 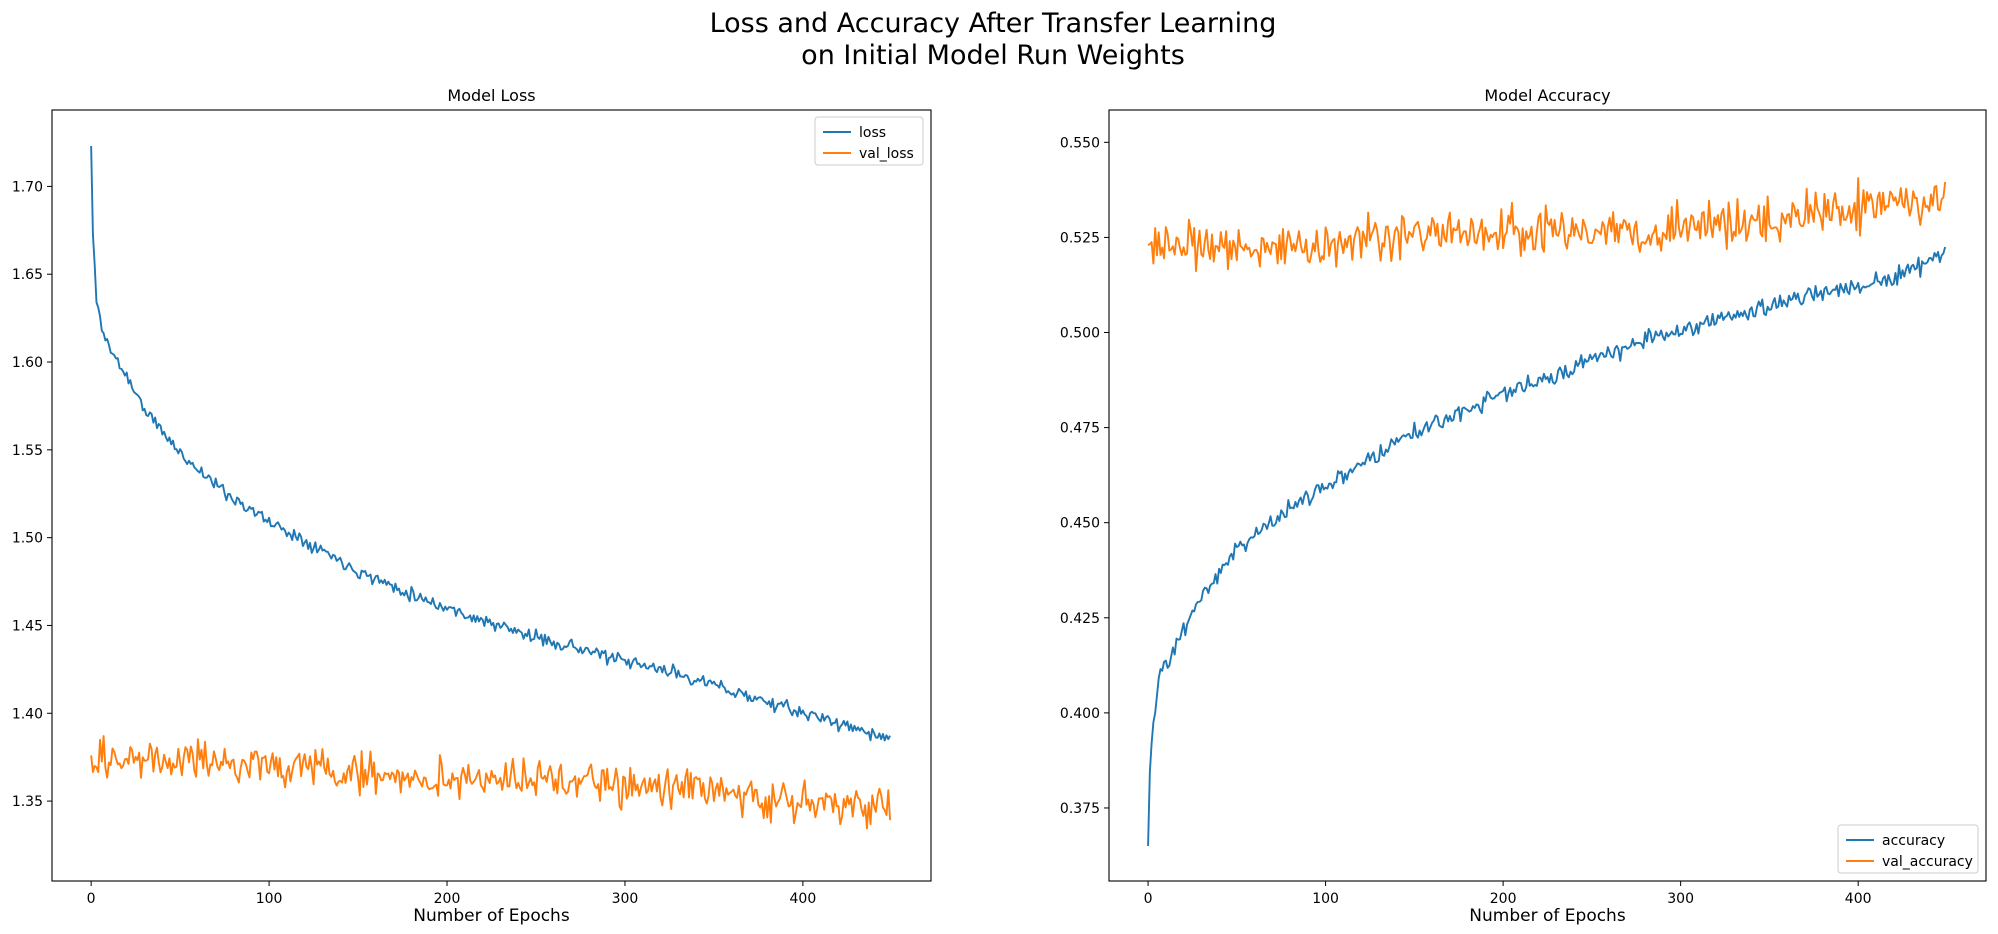 I want to click on y-tick-label: 1.60, so click(x=27, y=363).